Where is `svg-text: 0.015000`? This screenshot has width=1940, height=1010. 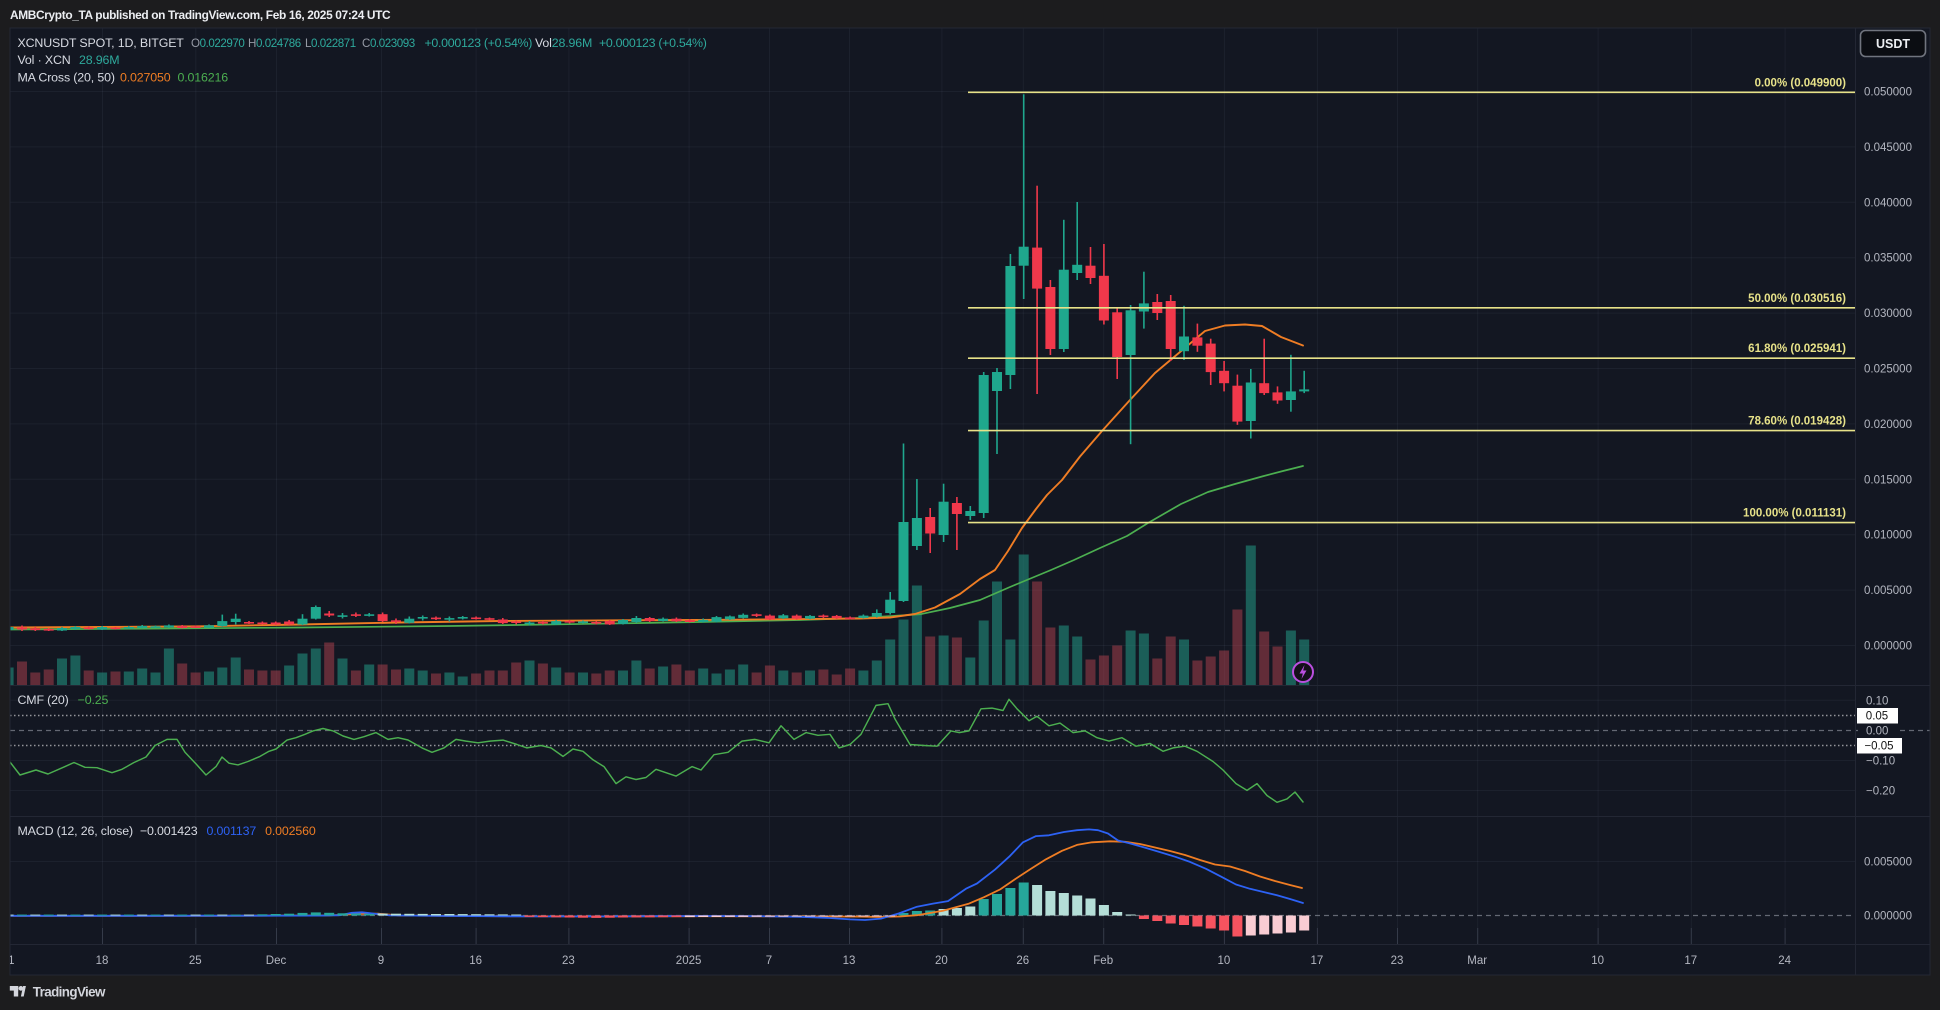 svg-text: 0.015000 is located at coordinates (1888, 480).